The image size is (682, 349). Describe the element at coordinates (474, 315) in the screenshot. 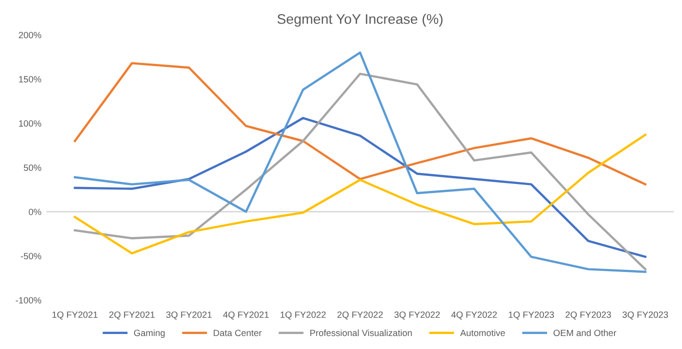

I see `x-tick-label: 4Q FY2022` at that location.